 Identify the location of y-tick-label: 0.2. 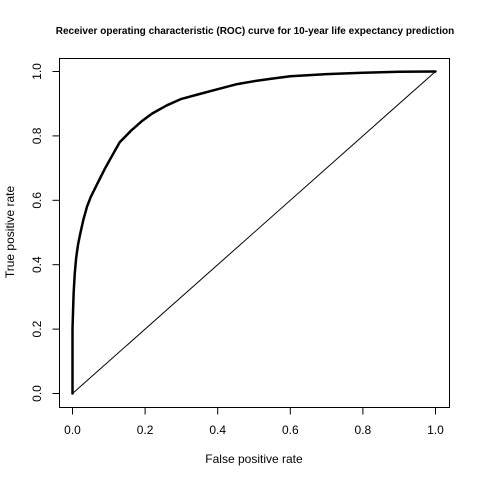
(37, 328).